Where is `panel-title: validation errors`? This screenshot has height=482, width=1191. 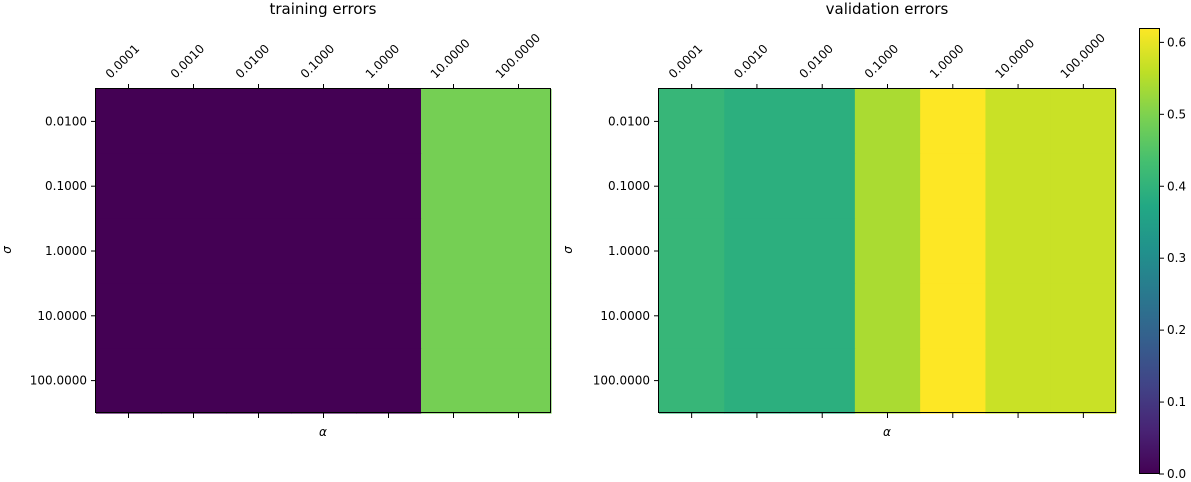 panel-title: validation errors is located at coordinates (887, 9).